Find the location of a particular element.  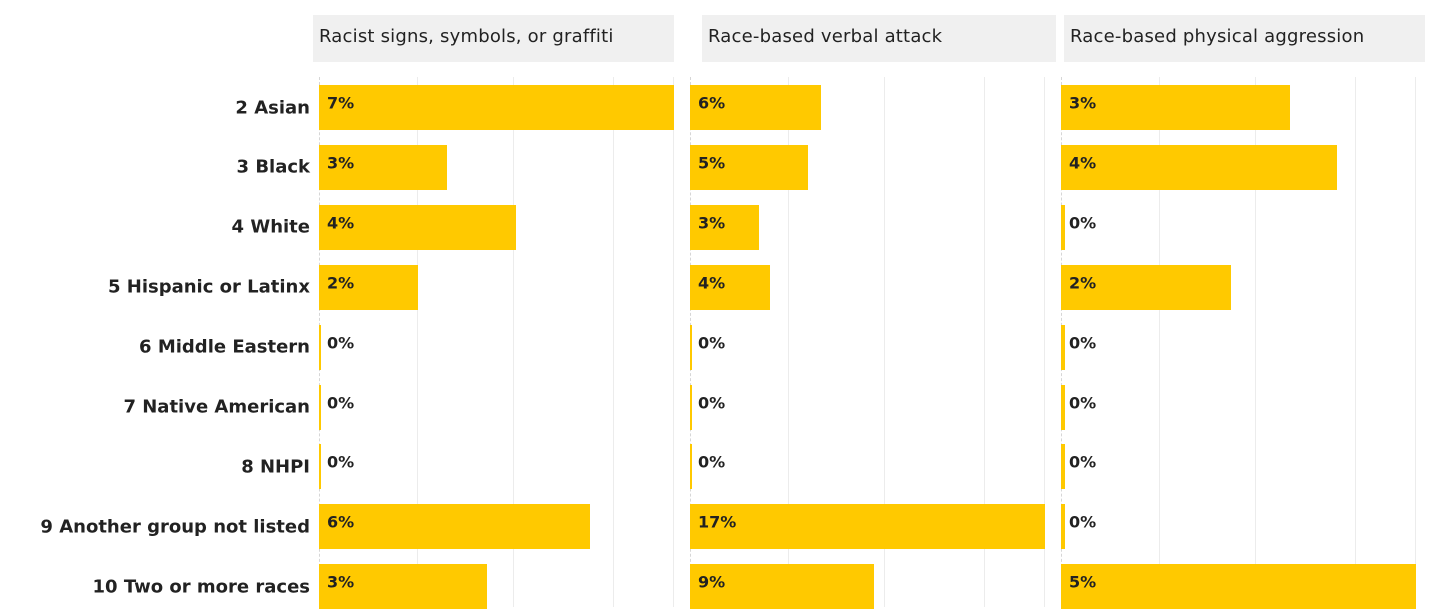

row-label: 5 Hispanic or Latinx is located at coordinates (208, 287).